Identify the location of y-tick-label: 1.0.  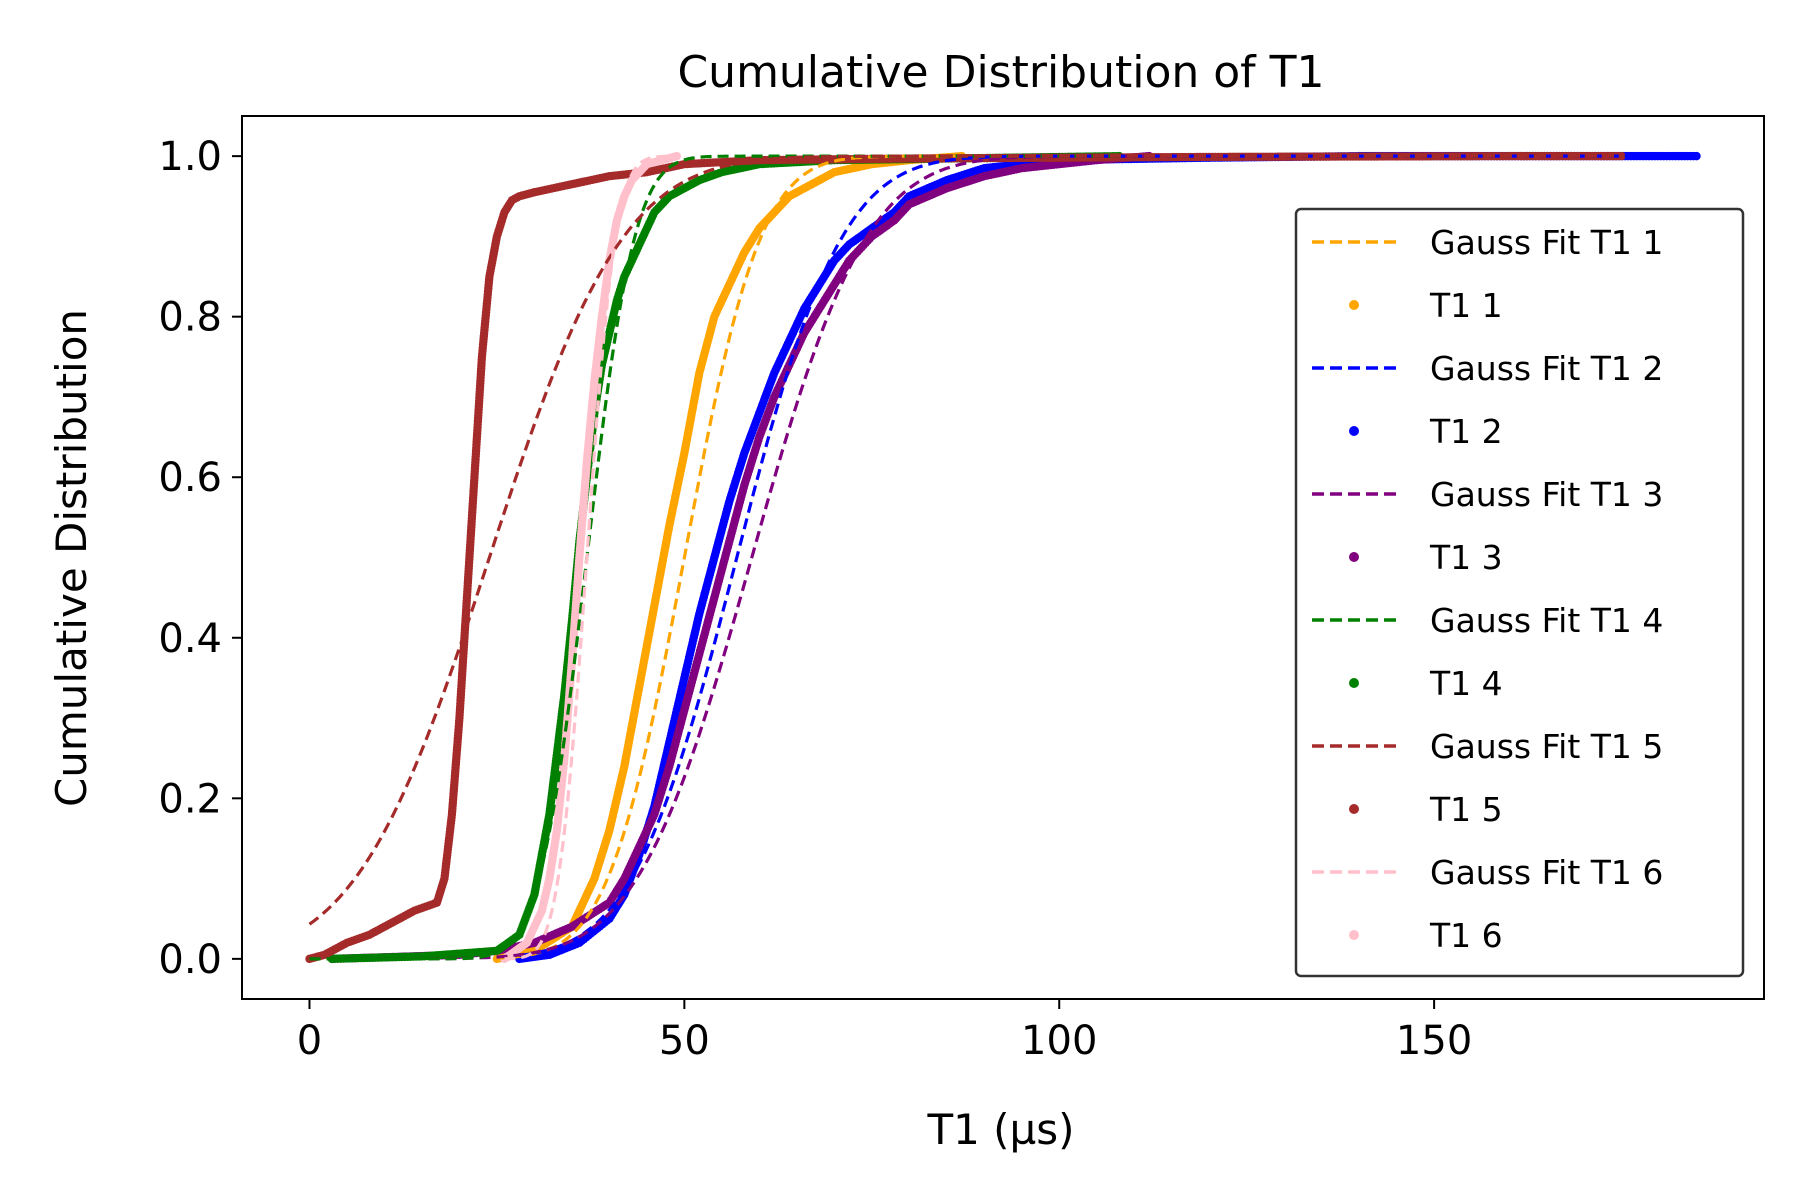
(190, 157).